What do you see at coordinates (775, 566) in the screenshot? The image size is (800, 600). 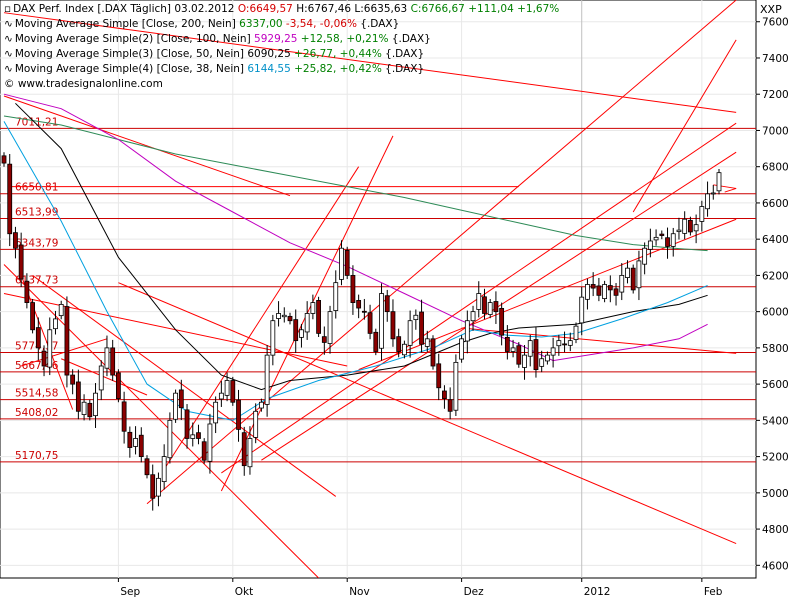 I see `y-tick-label: 4600` at bounding box center [775, 566].